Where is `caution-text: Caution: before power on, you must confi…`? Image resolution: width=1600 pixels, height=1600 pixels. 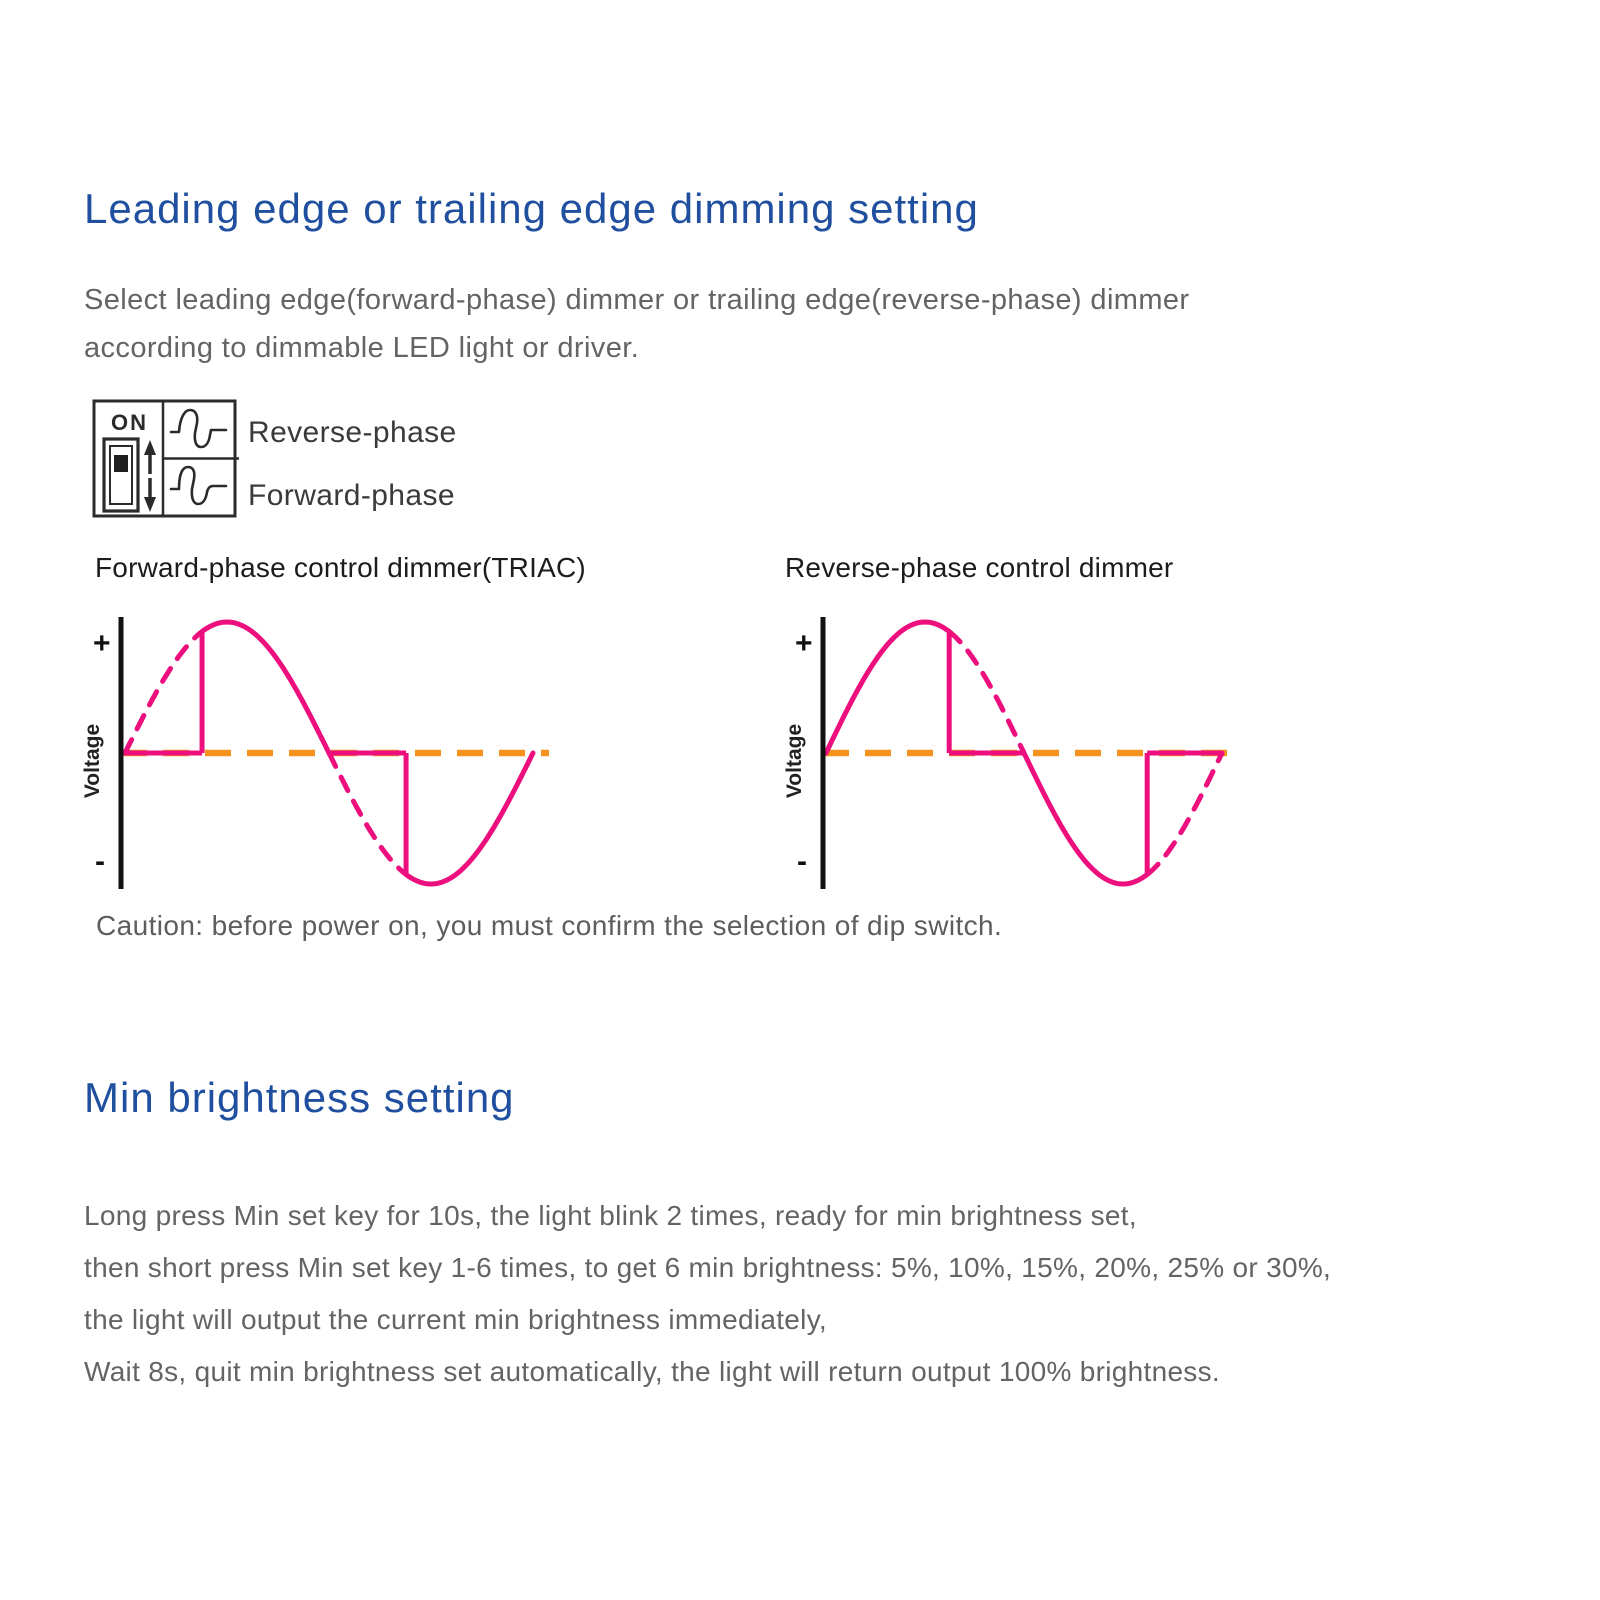
caution-text: Caution: before power on, you must confi… is located at coordinates (549, 925).